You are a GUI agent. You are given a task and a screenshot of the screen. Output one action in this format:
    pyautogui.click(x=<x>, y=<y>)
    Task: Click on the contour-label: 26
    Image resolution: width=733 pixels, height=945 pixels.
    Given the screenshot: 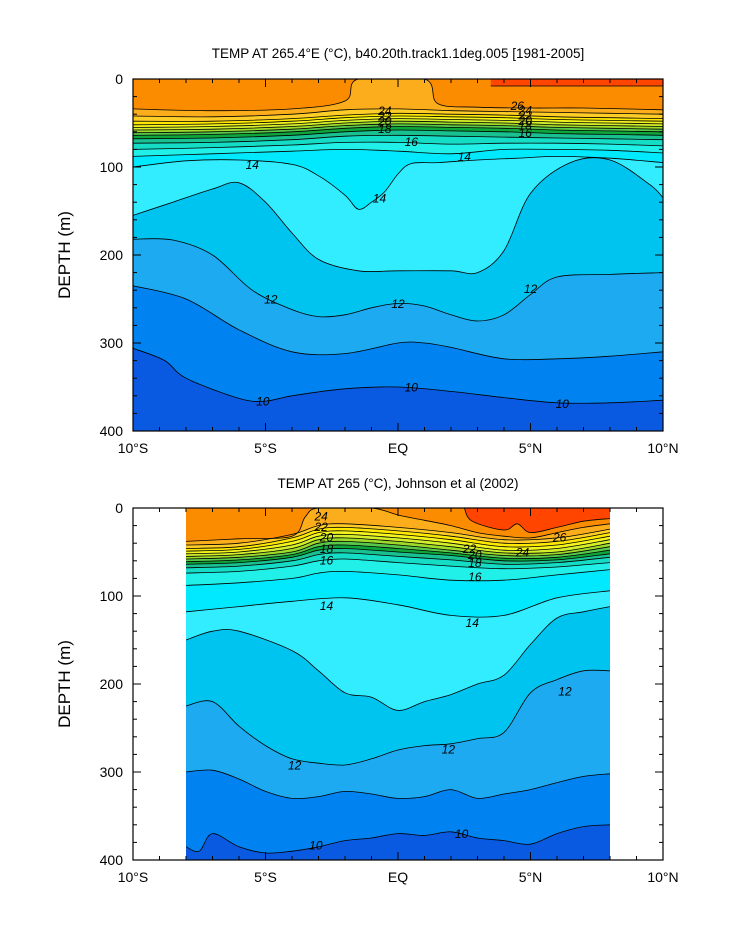 What is the action you would take?
    pyautogui.click(x=517, y=106)
    